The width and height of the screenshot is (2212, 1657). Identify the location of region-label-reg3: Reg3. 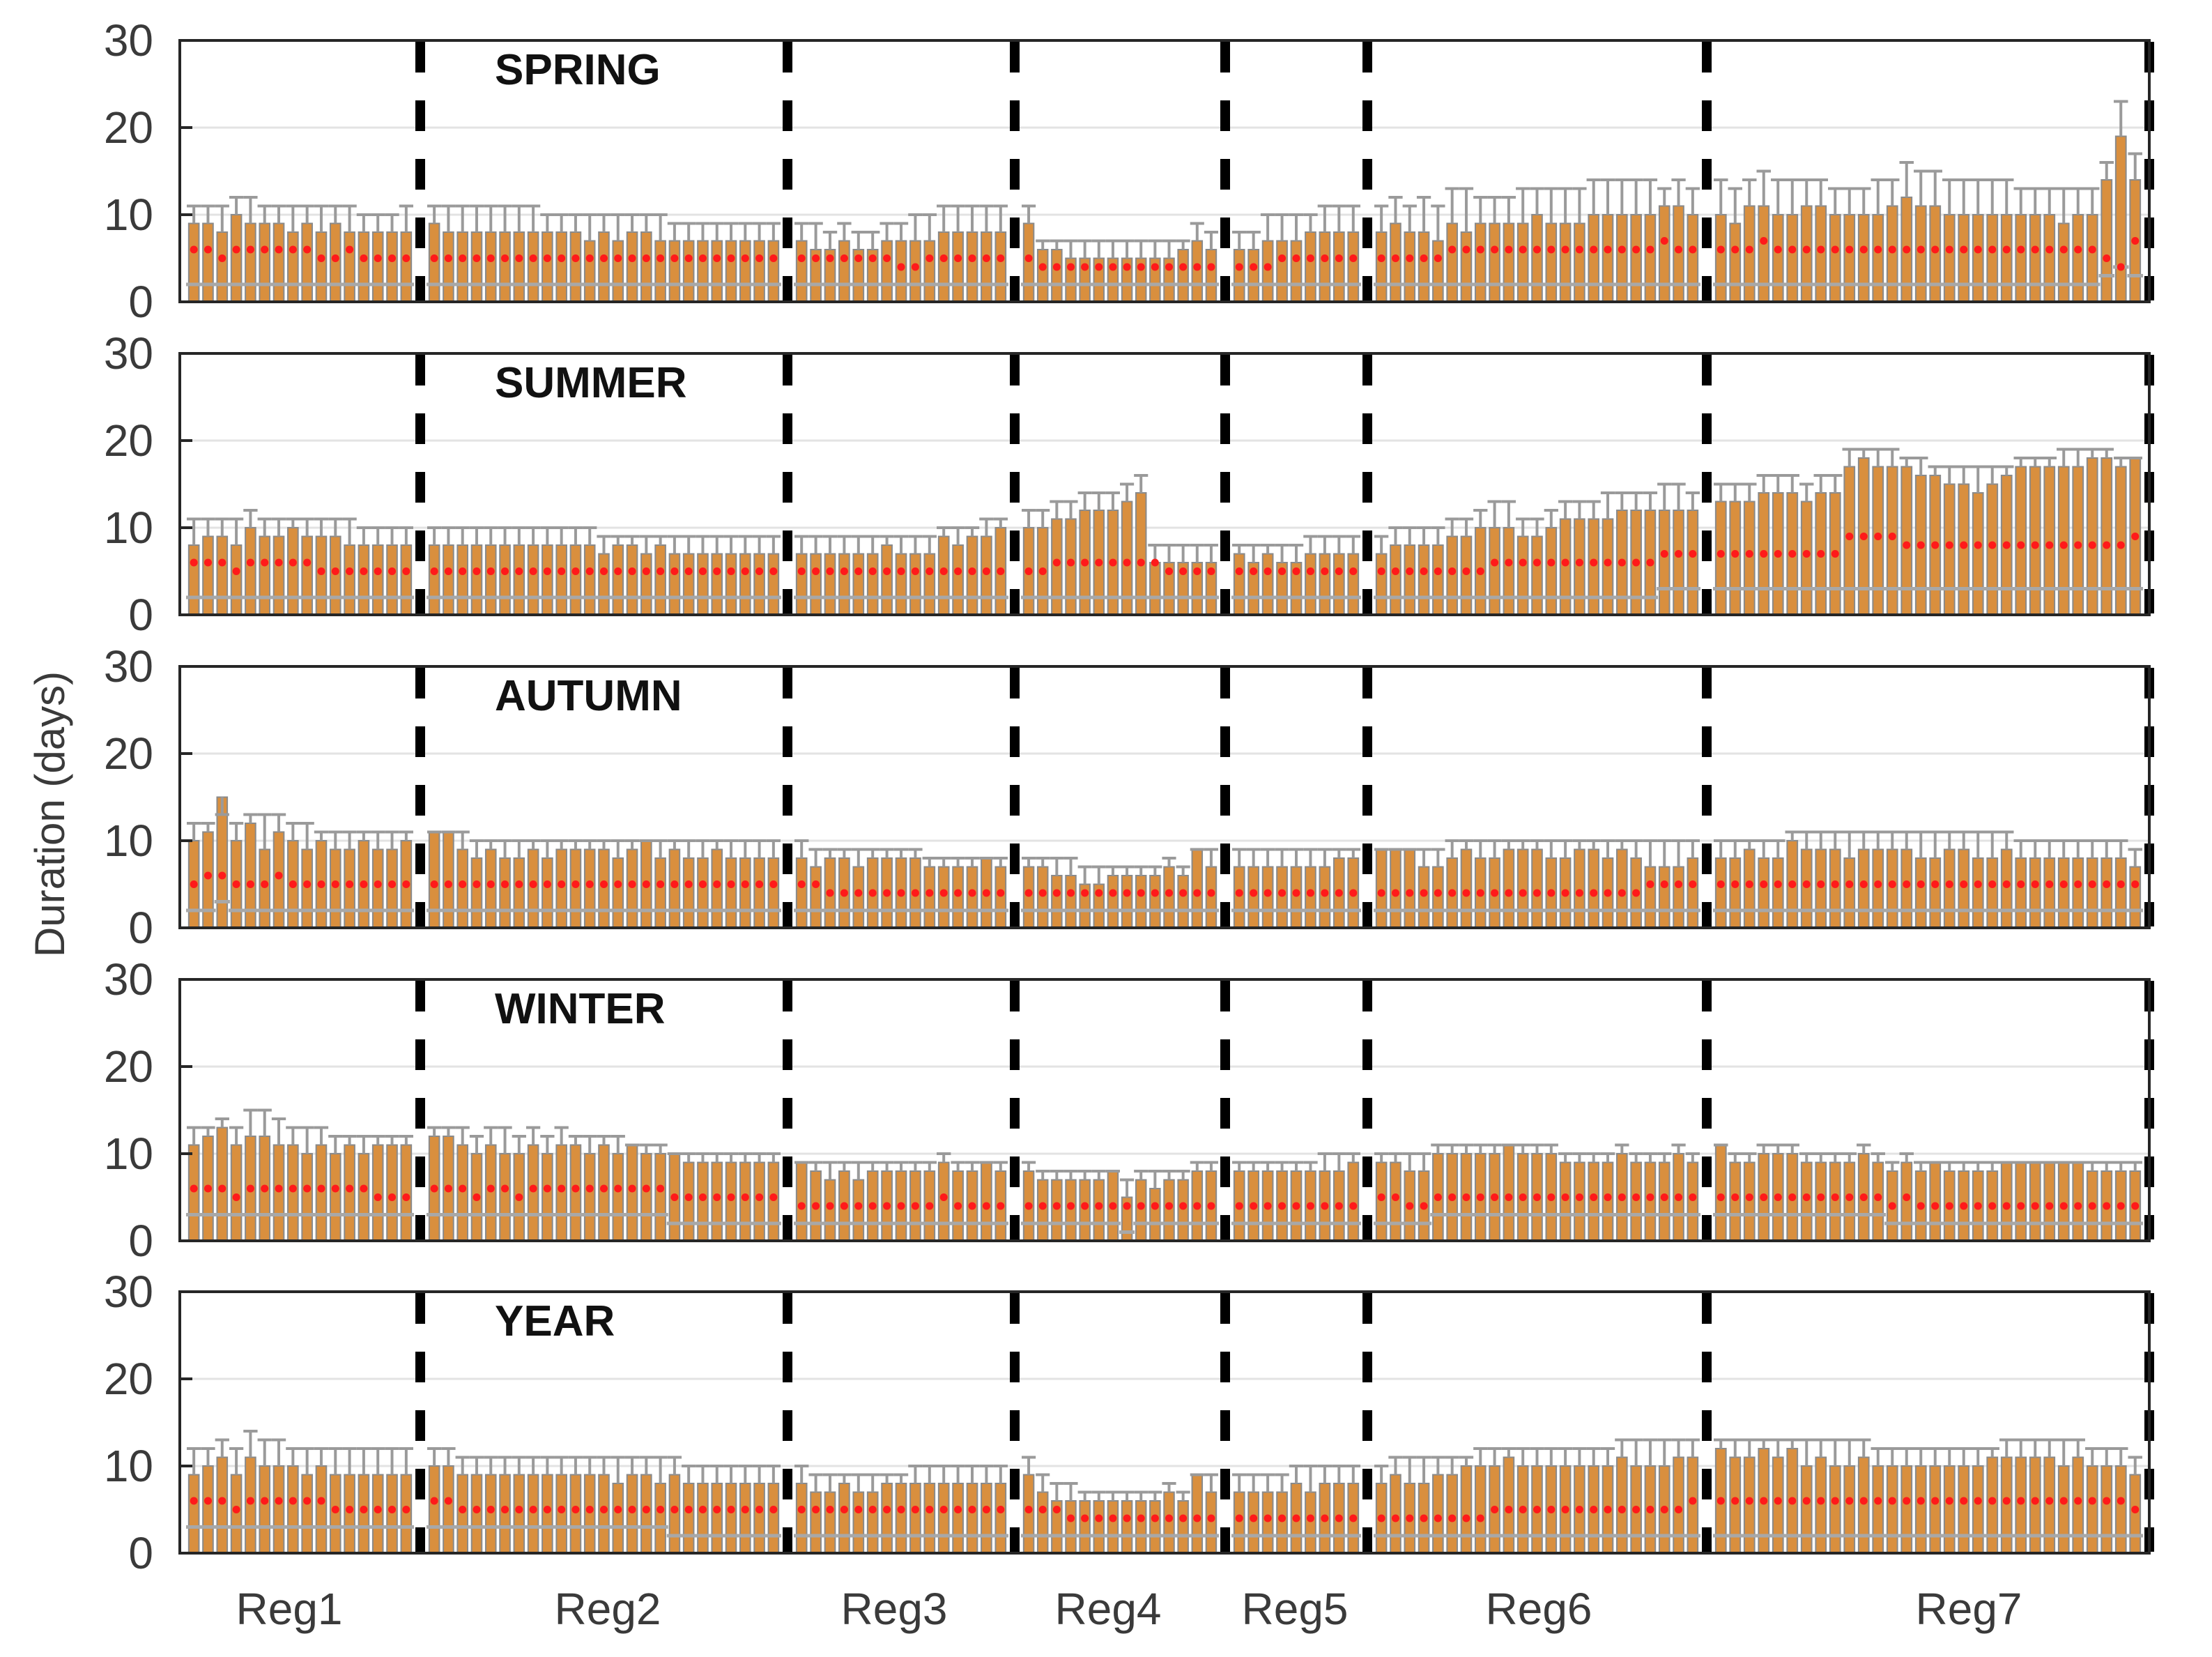
(894, 1609).